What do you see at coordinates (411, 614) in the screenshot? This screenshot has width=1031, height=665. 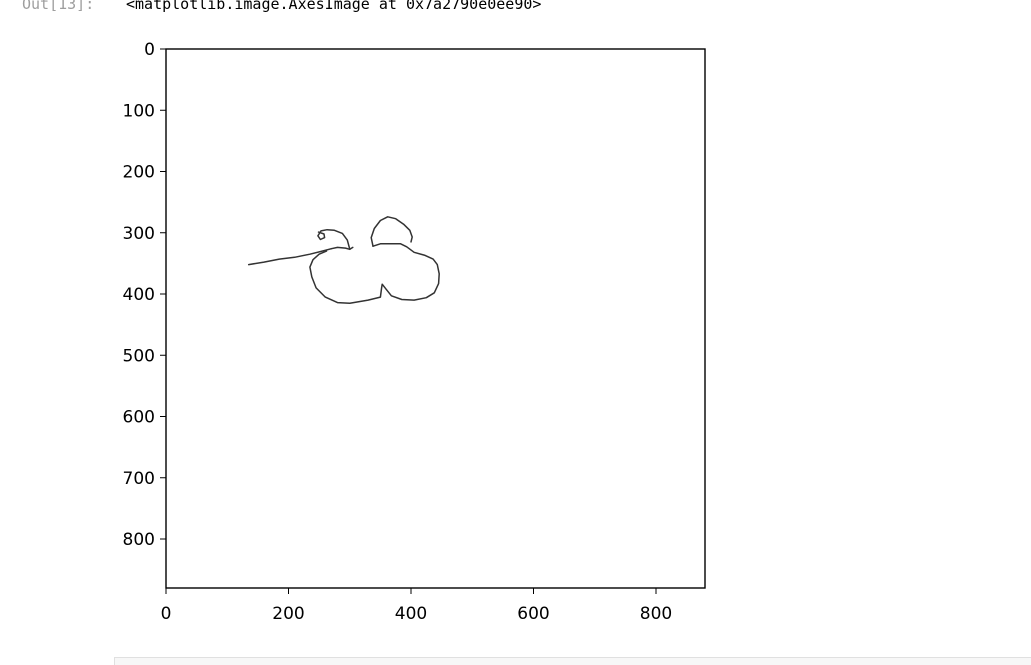 I see `x-tick-label: 400` at bounding box center [411, 614].